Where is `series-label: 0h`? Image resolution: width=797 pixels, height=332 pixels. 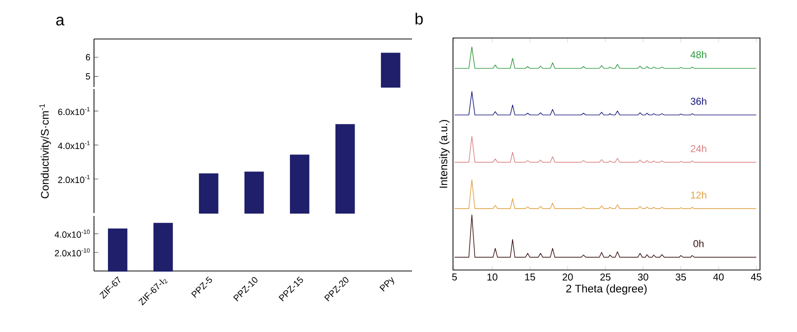 series-label: 0h is located at coordinates (698, 244).